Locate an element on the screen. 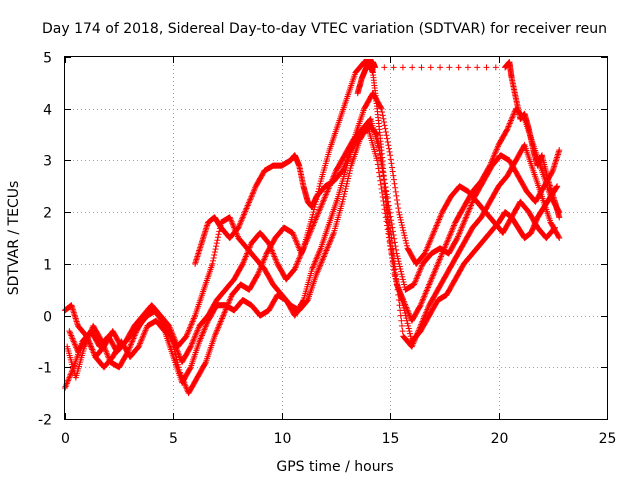 The width and height of the screenshot is (640, 480). y-tick-label: 5 is located at coordinates (47, 59).